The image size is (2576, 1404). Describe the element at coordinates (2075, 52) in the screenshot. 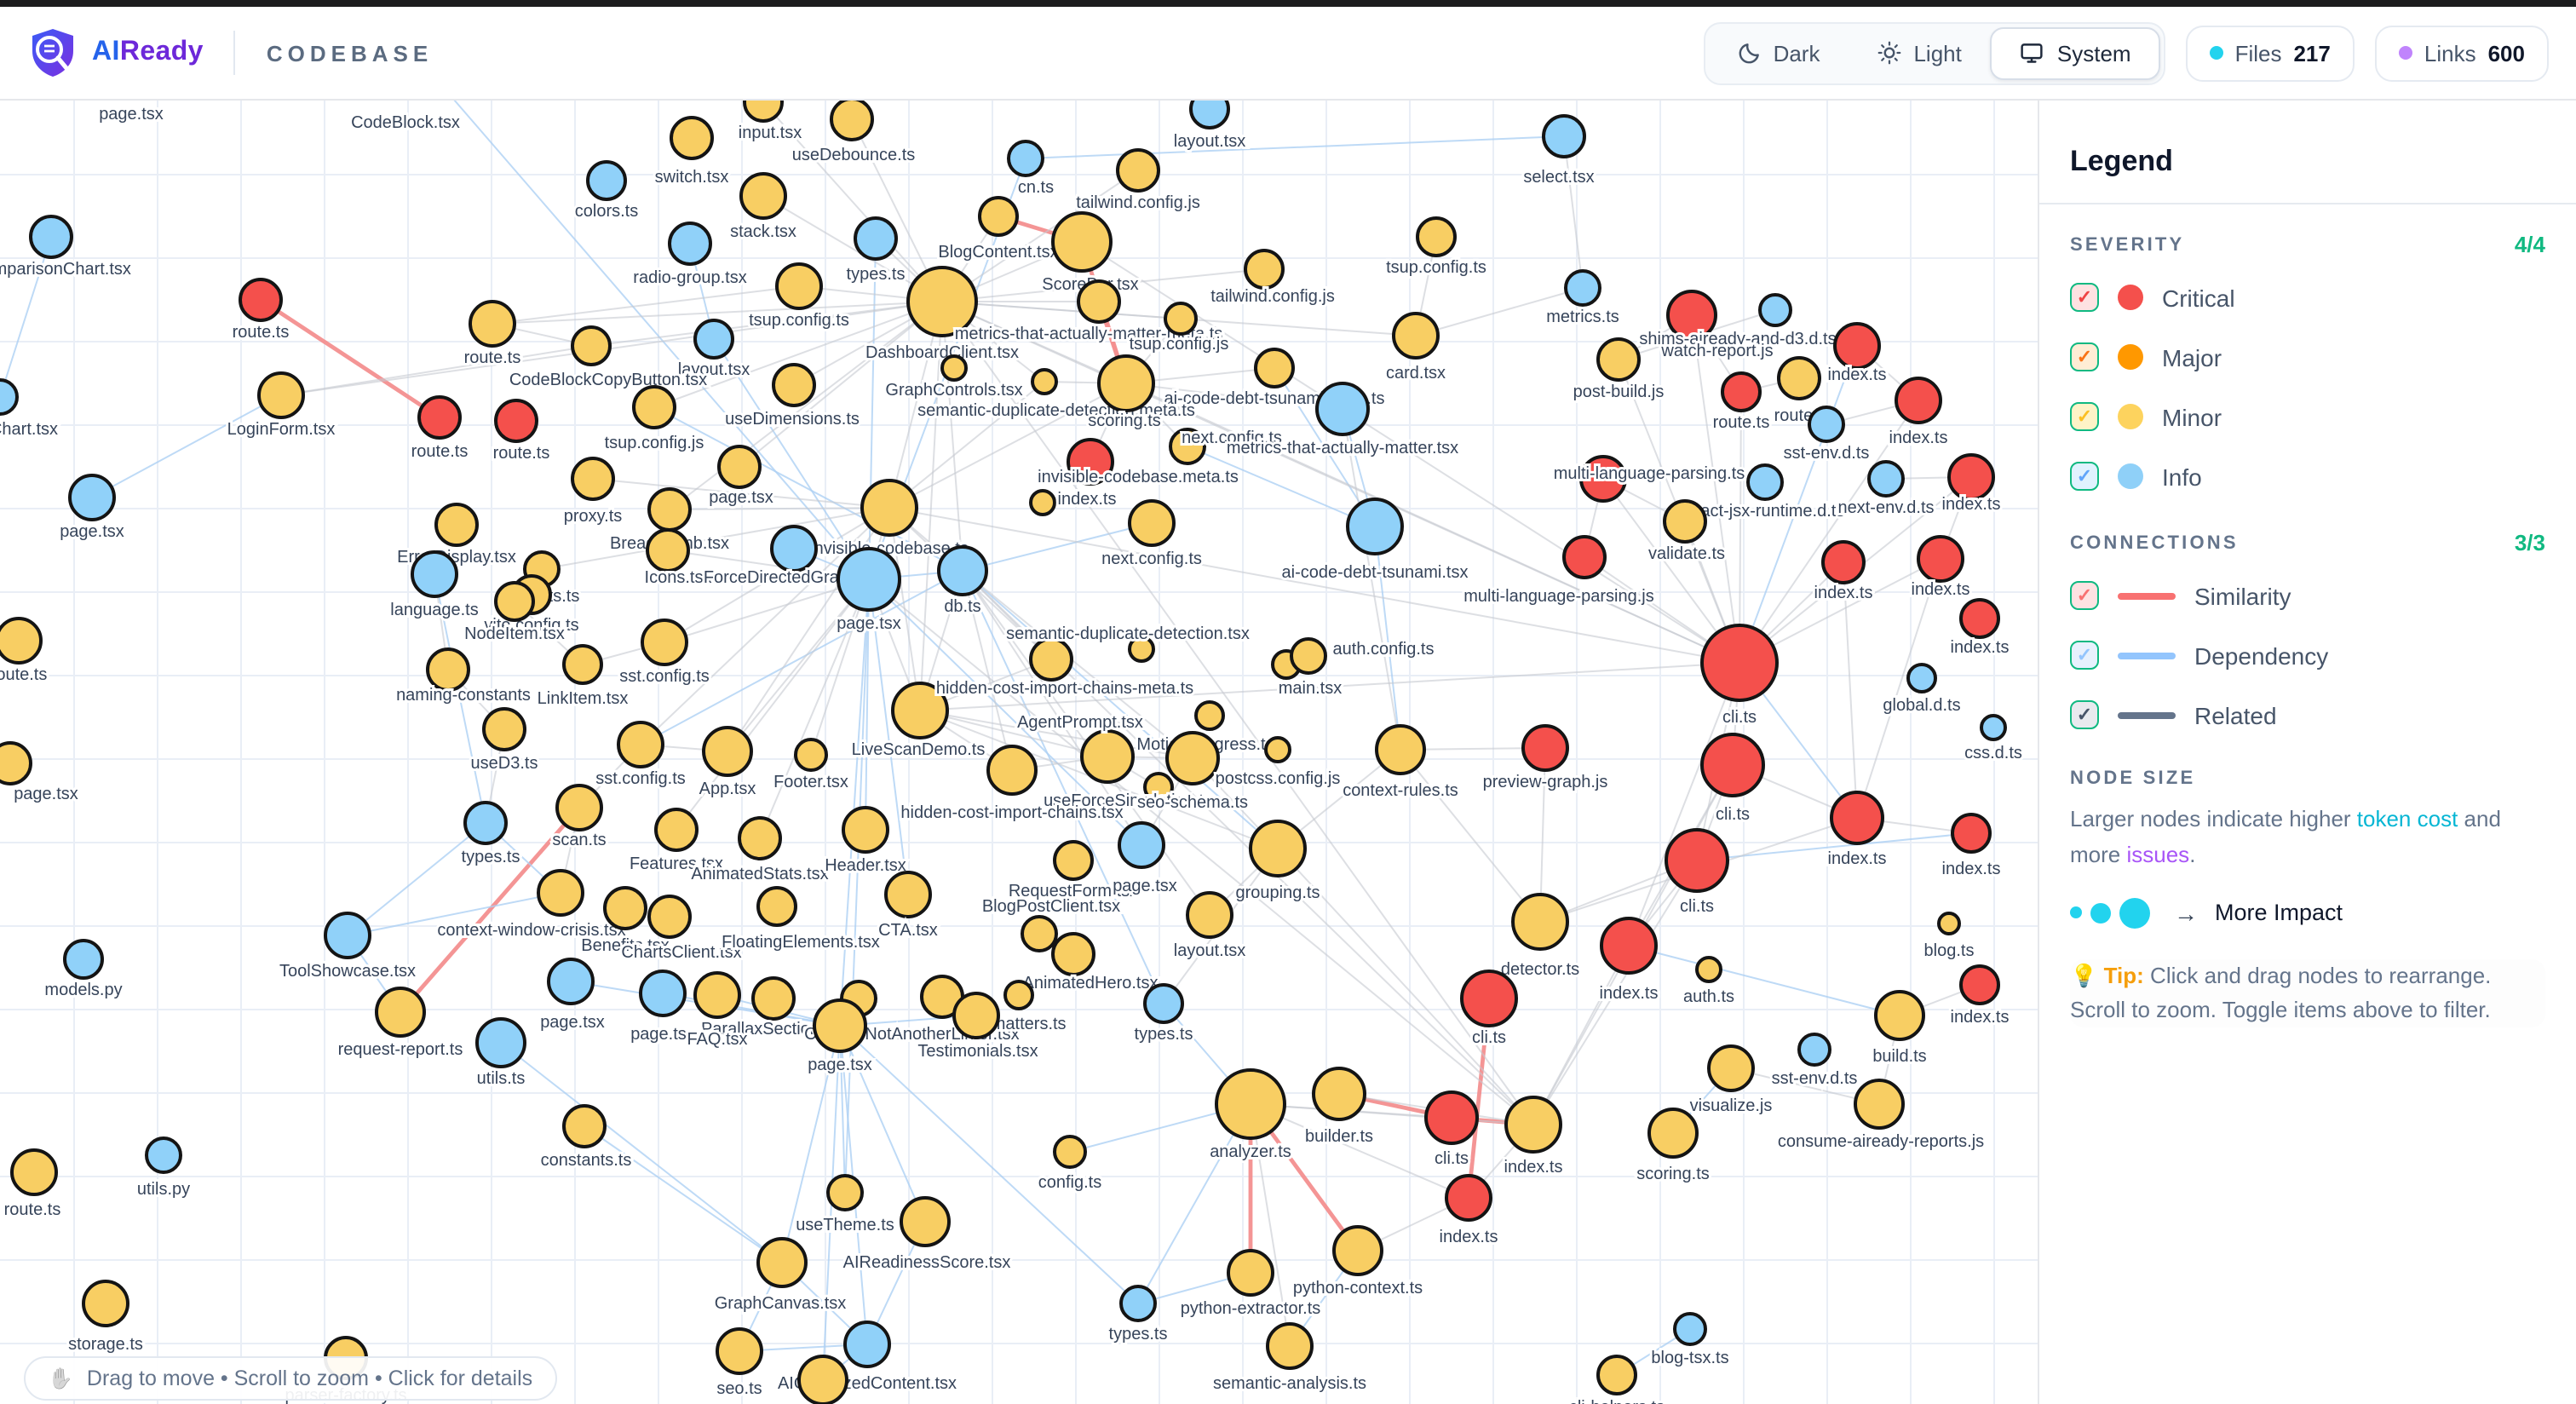

I see `theme-system-button: System` at that location.